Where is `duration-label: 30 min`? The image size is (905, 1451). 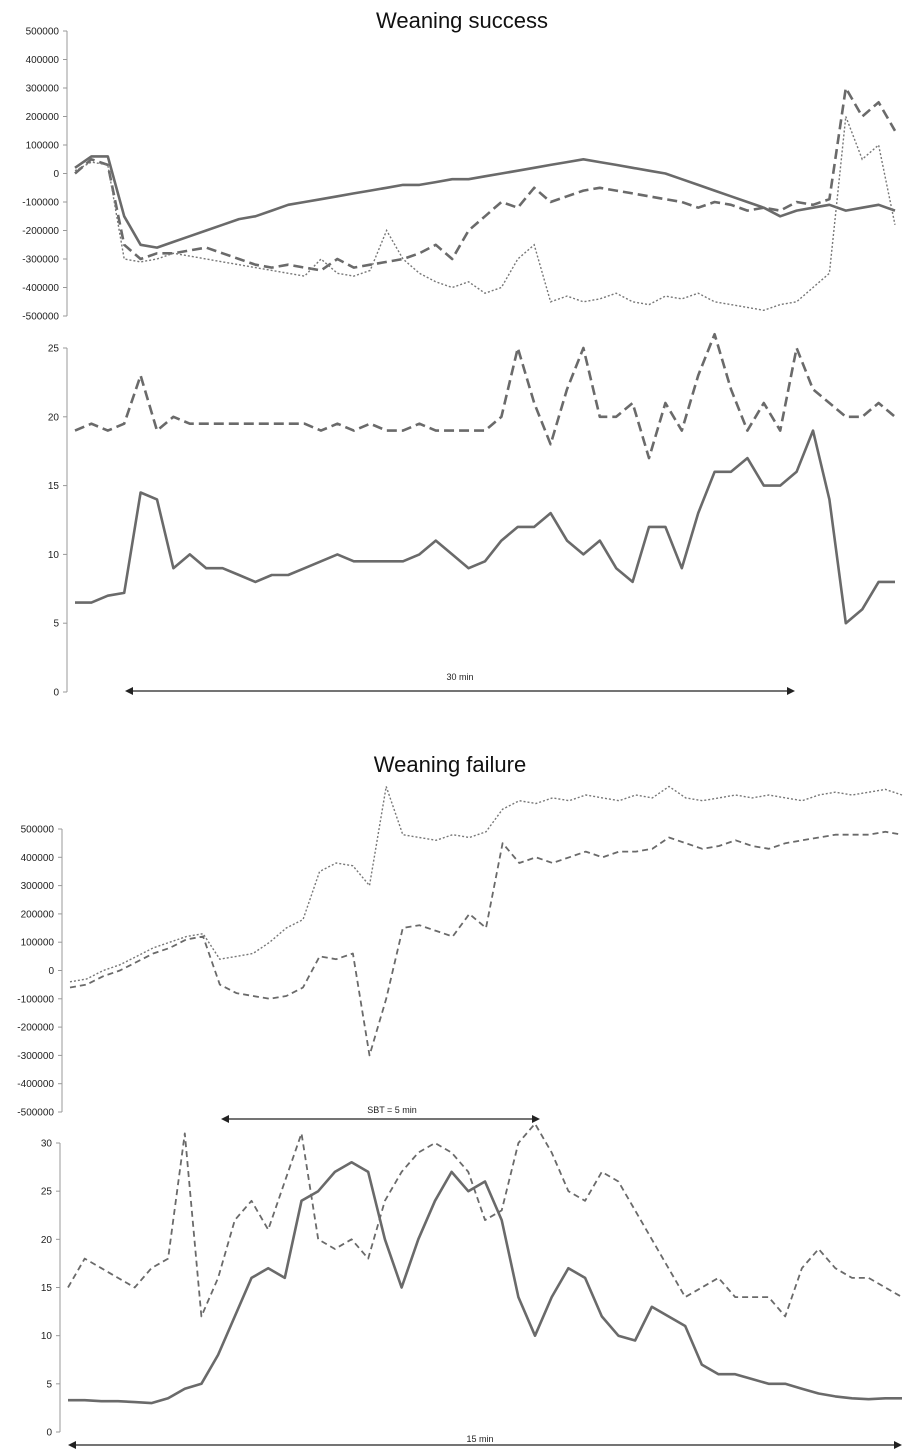 duration-label: 30 min is located at coordinates (459, 677).